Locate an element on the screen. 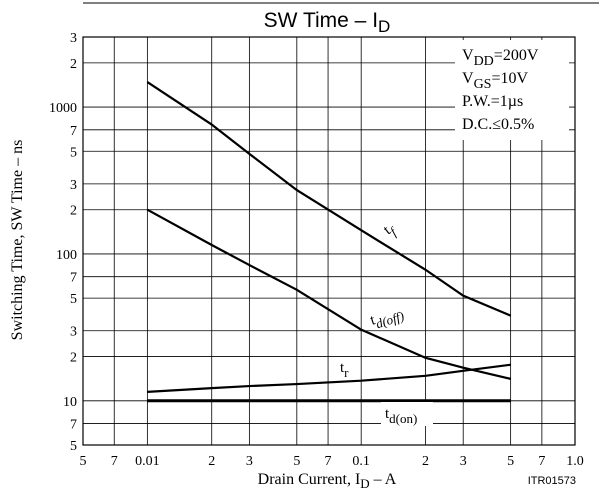  series-name-sub: r is located at coordinates (346, 372).